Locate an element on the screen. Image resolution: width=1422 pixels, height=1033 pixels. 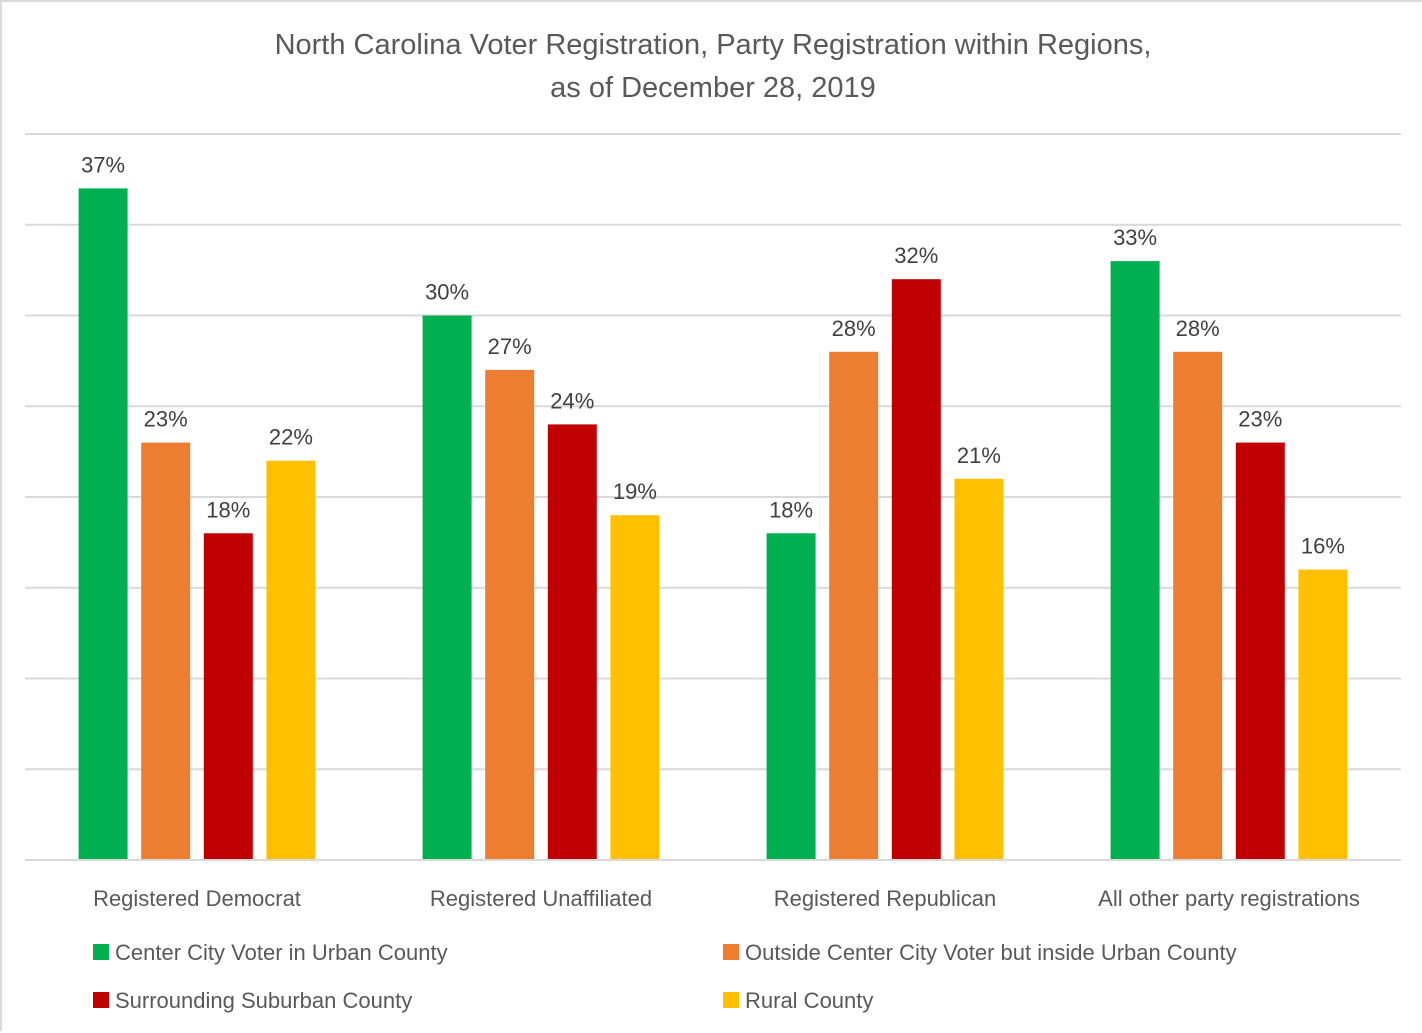
category-label: Registered Unaffiliated is located at coordinates (541, 898).